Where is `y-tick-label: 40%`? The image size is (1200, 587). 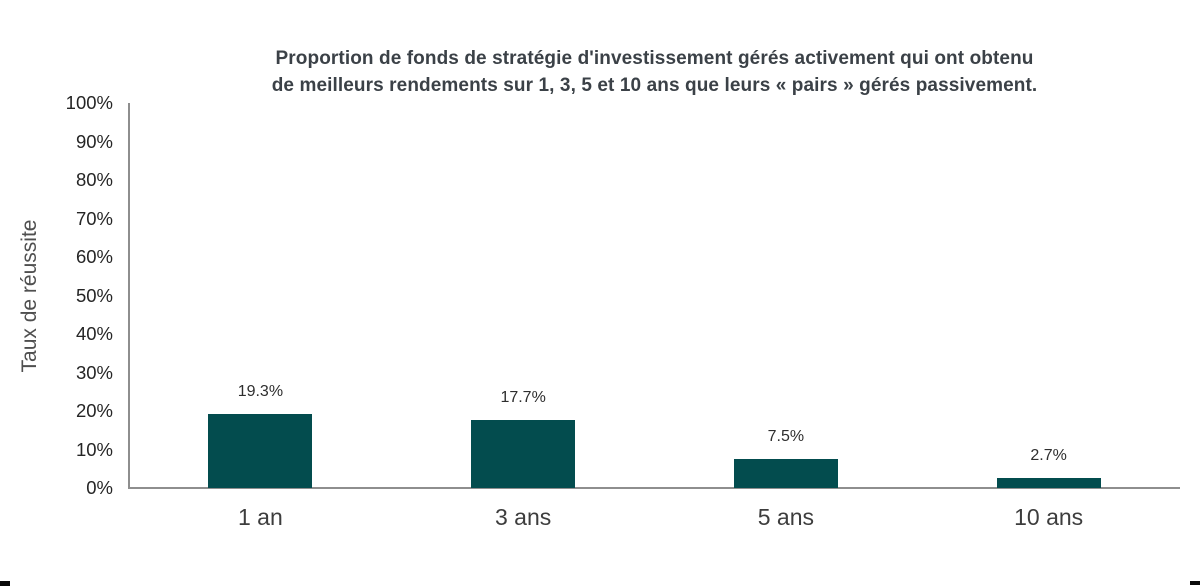
y-tick-label: 40% is located at coordinates (94, 333).